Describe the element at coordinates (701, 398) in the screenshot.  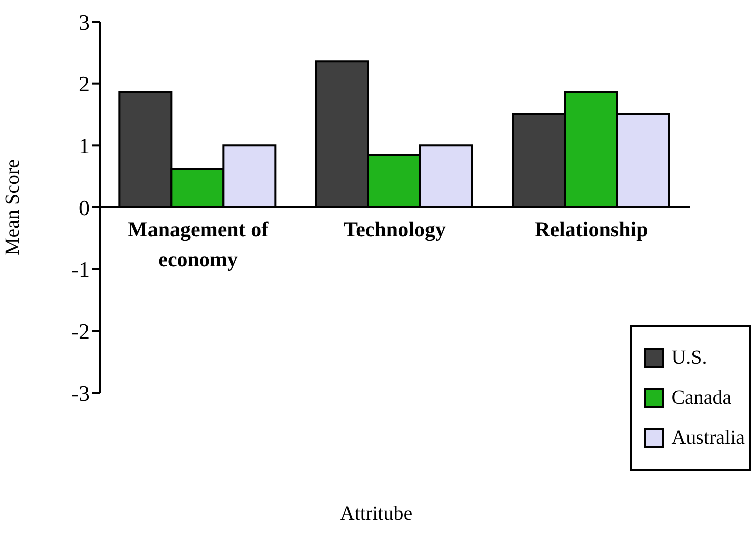
I see `legend-label: Canada` at that location.